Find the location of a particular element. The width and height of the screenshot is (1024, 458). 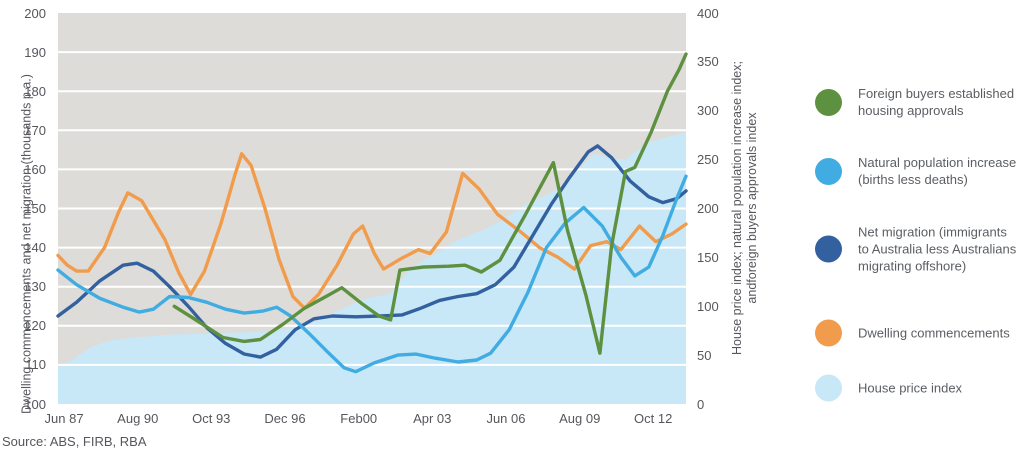

y-axis-tick-label-right: 50 is located at coordinates (704, 355).